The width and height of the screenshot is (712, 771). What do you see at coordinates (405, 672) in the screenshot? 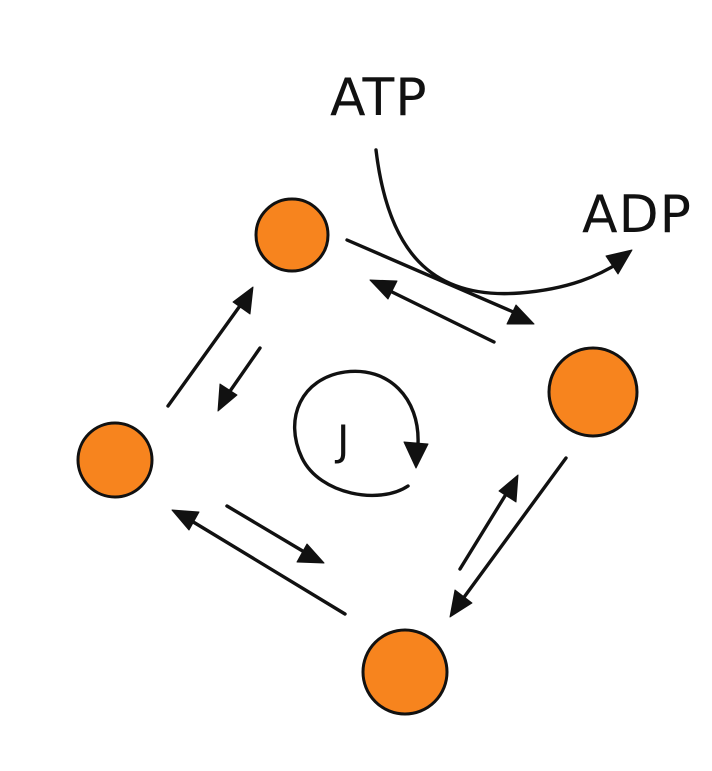
I see `node-bottom` at bounding box center [405, 672].